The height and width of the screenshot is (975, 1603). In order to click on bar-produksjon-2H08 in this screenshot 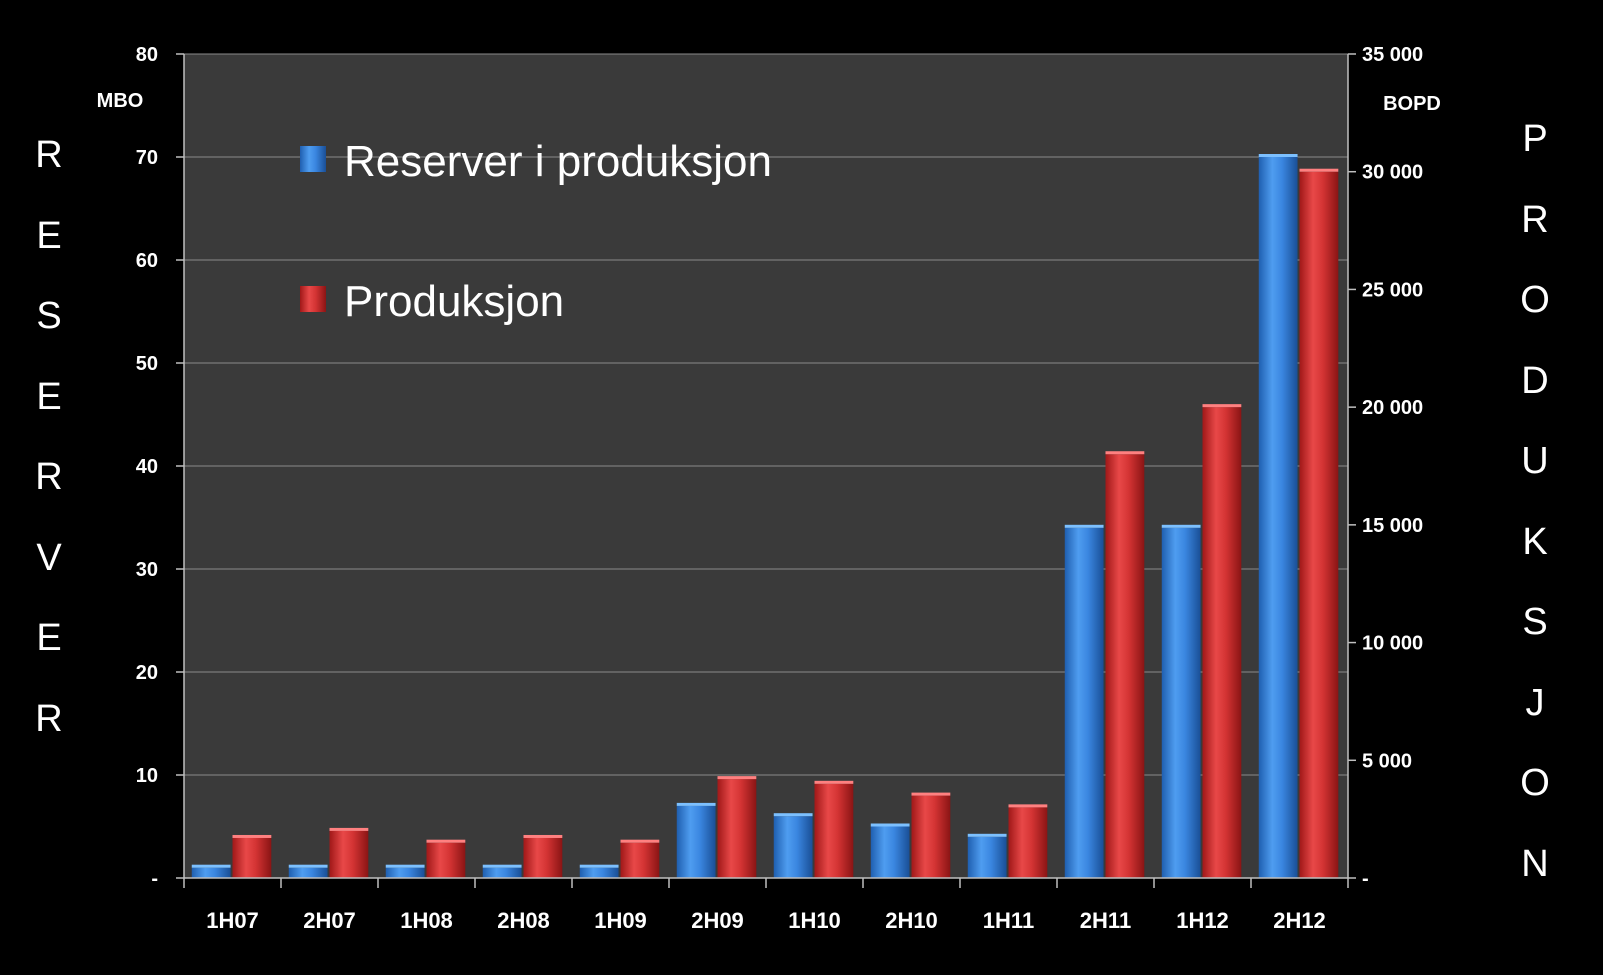, I will do `click(543, 857)`.